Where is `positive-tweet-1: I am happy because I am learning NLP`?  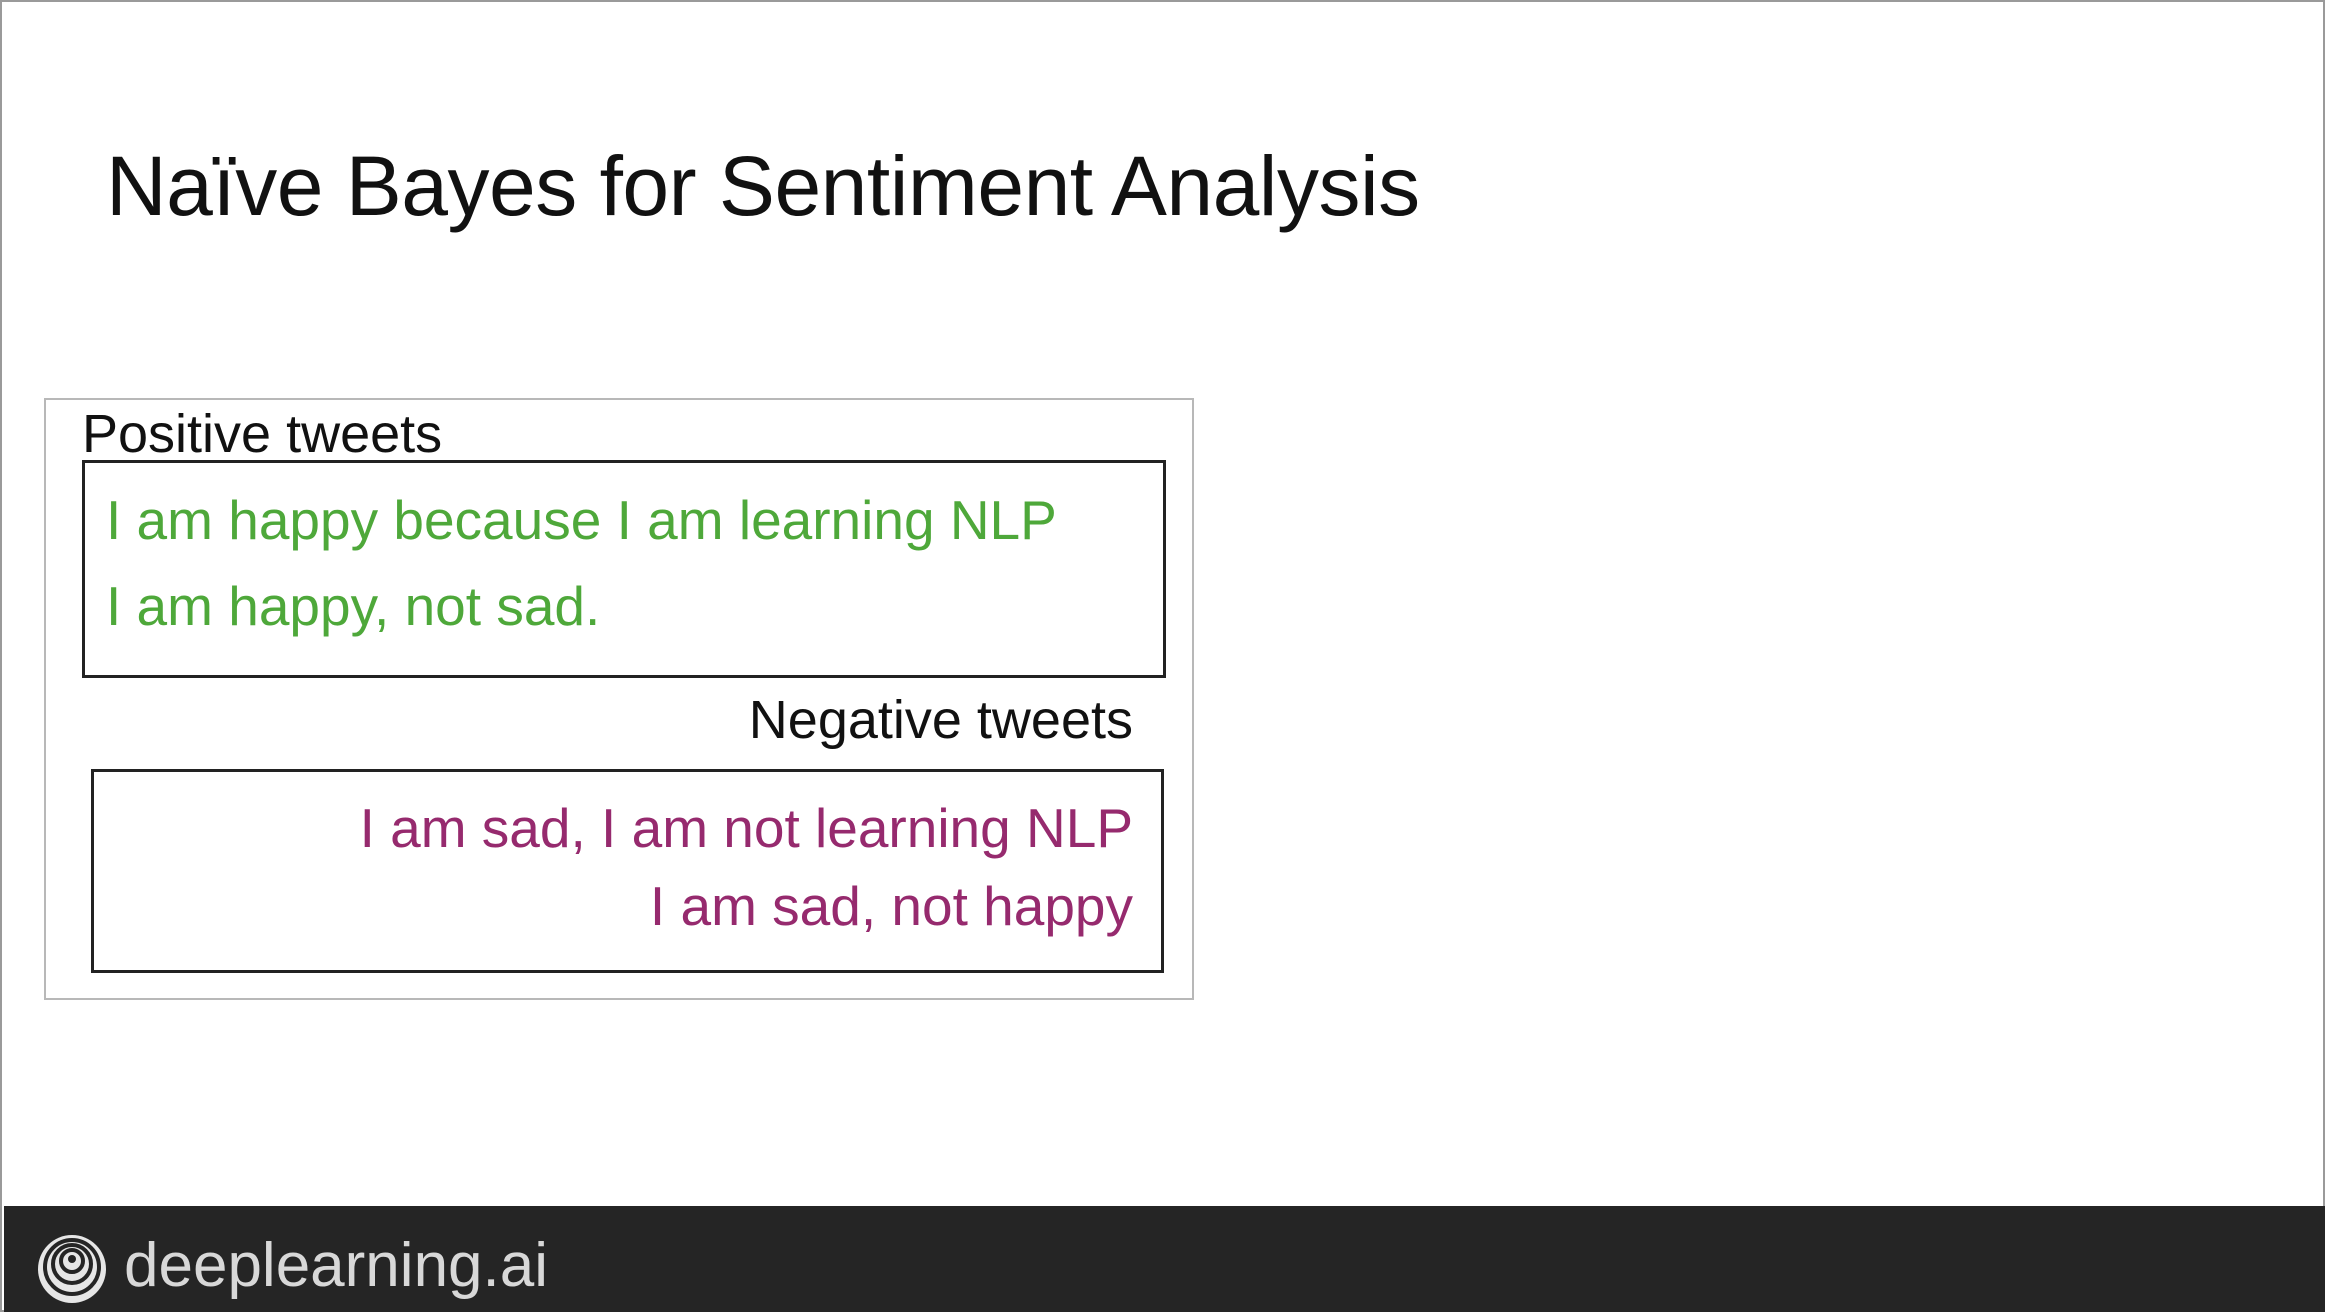 positive-tweet-1: I am happy because I am learning NLP is located at coordinates (581, 520).